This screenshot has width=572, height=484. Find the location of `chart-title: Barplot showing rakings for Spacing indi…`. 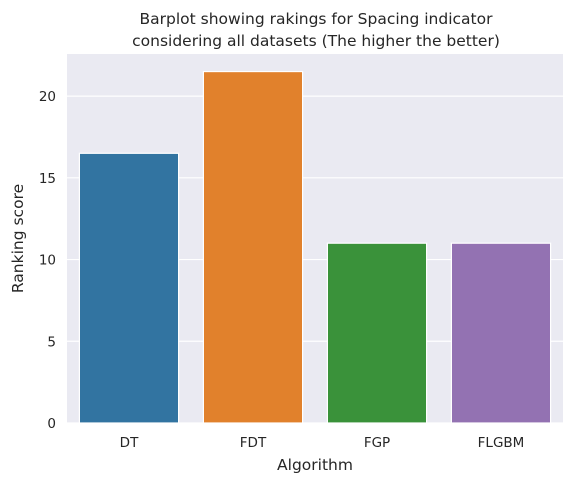

chart-title: Barplot showing rakings for Spacing indi… is located at coordinates (316, 30).